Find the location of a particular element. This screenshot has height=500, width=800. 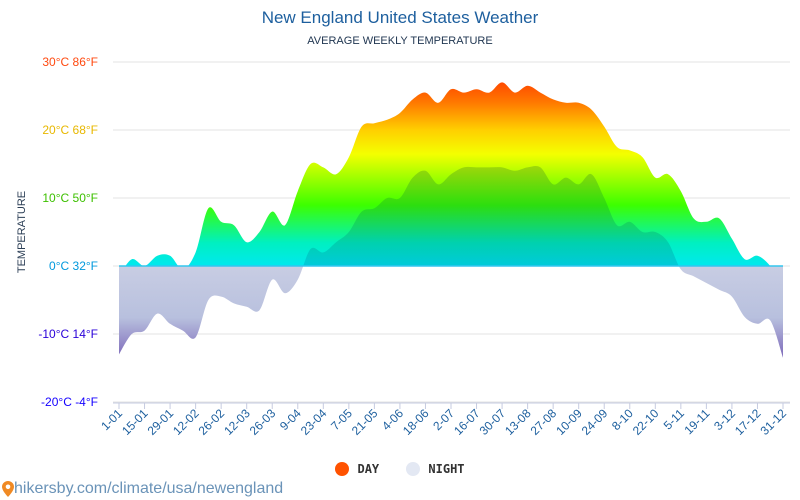

x-tick-label: 15-01 is located at coordinates (135, 422).